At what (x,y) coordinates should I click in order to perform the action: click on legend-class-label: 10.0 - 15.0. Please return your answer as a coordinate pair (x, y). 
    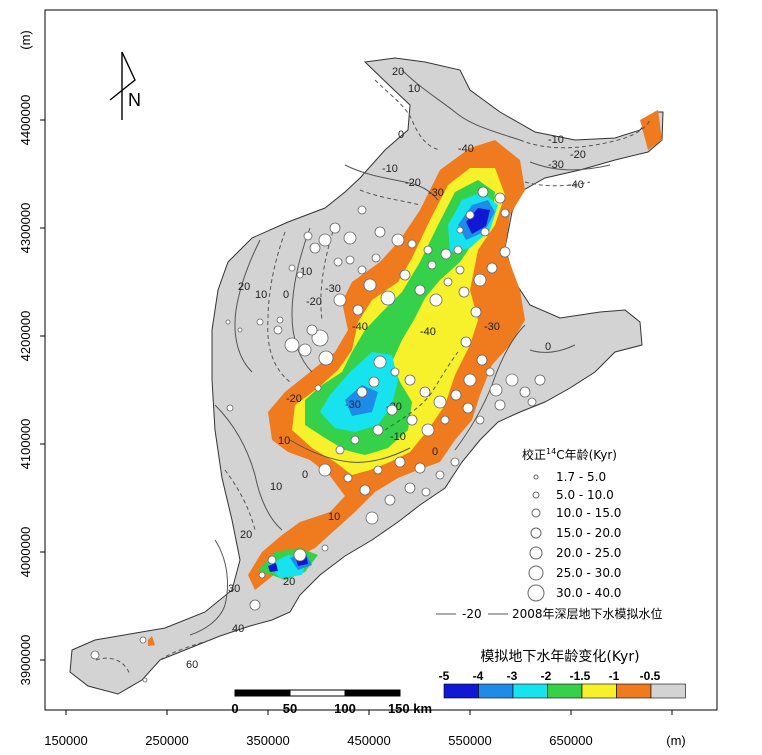
    Looking at the image, I should click on (588, 513).